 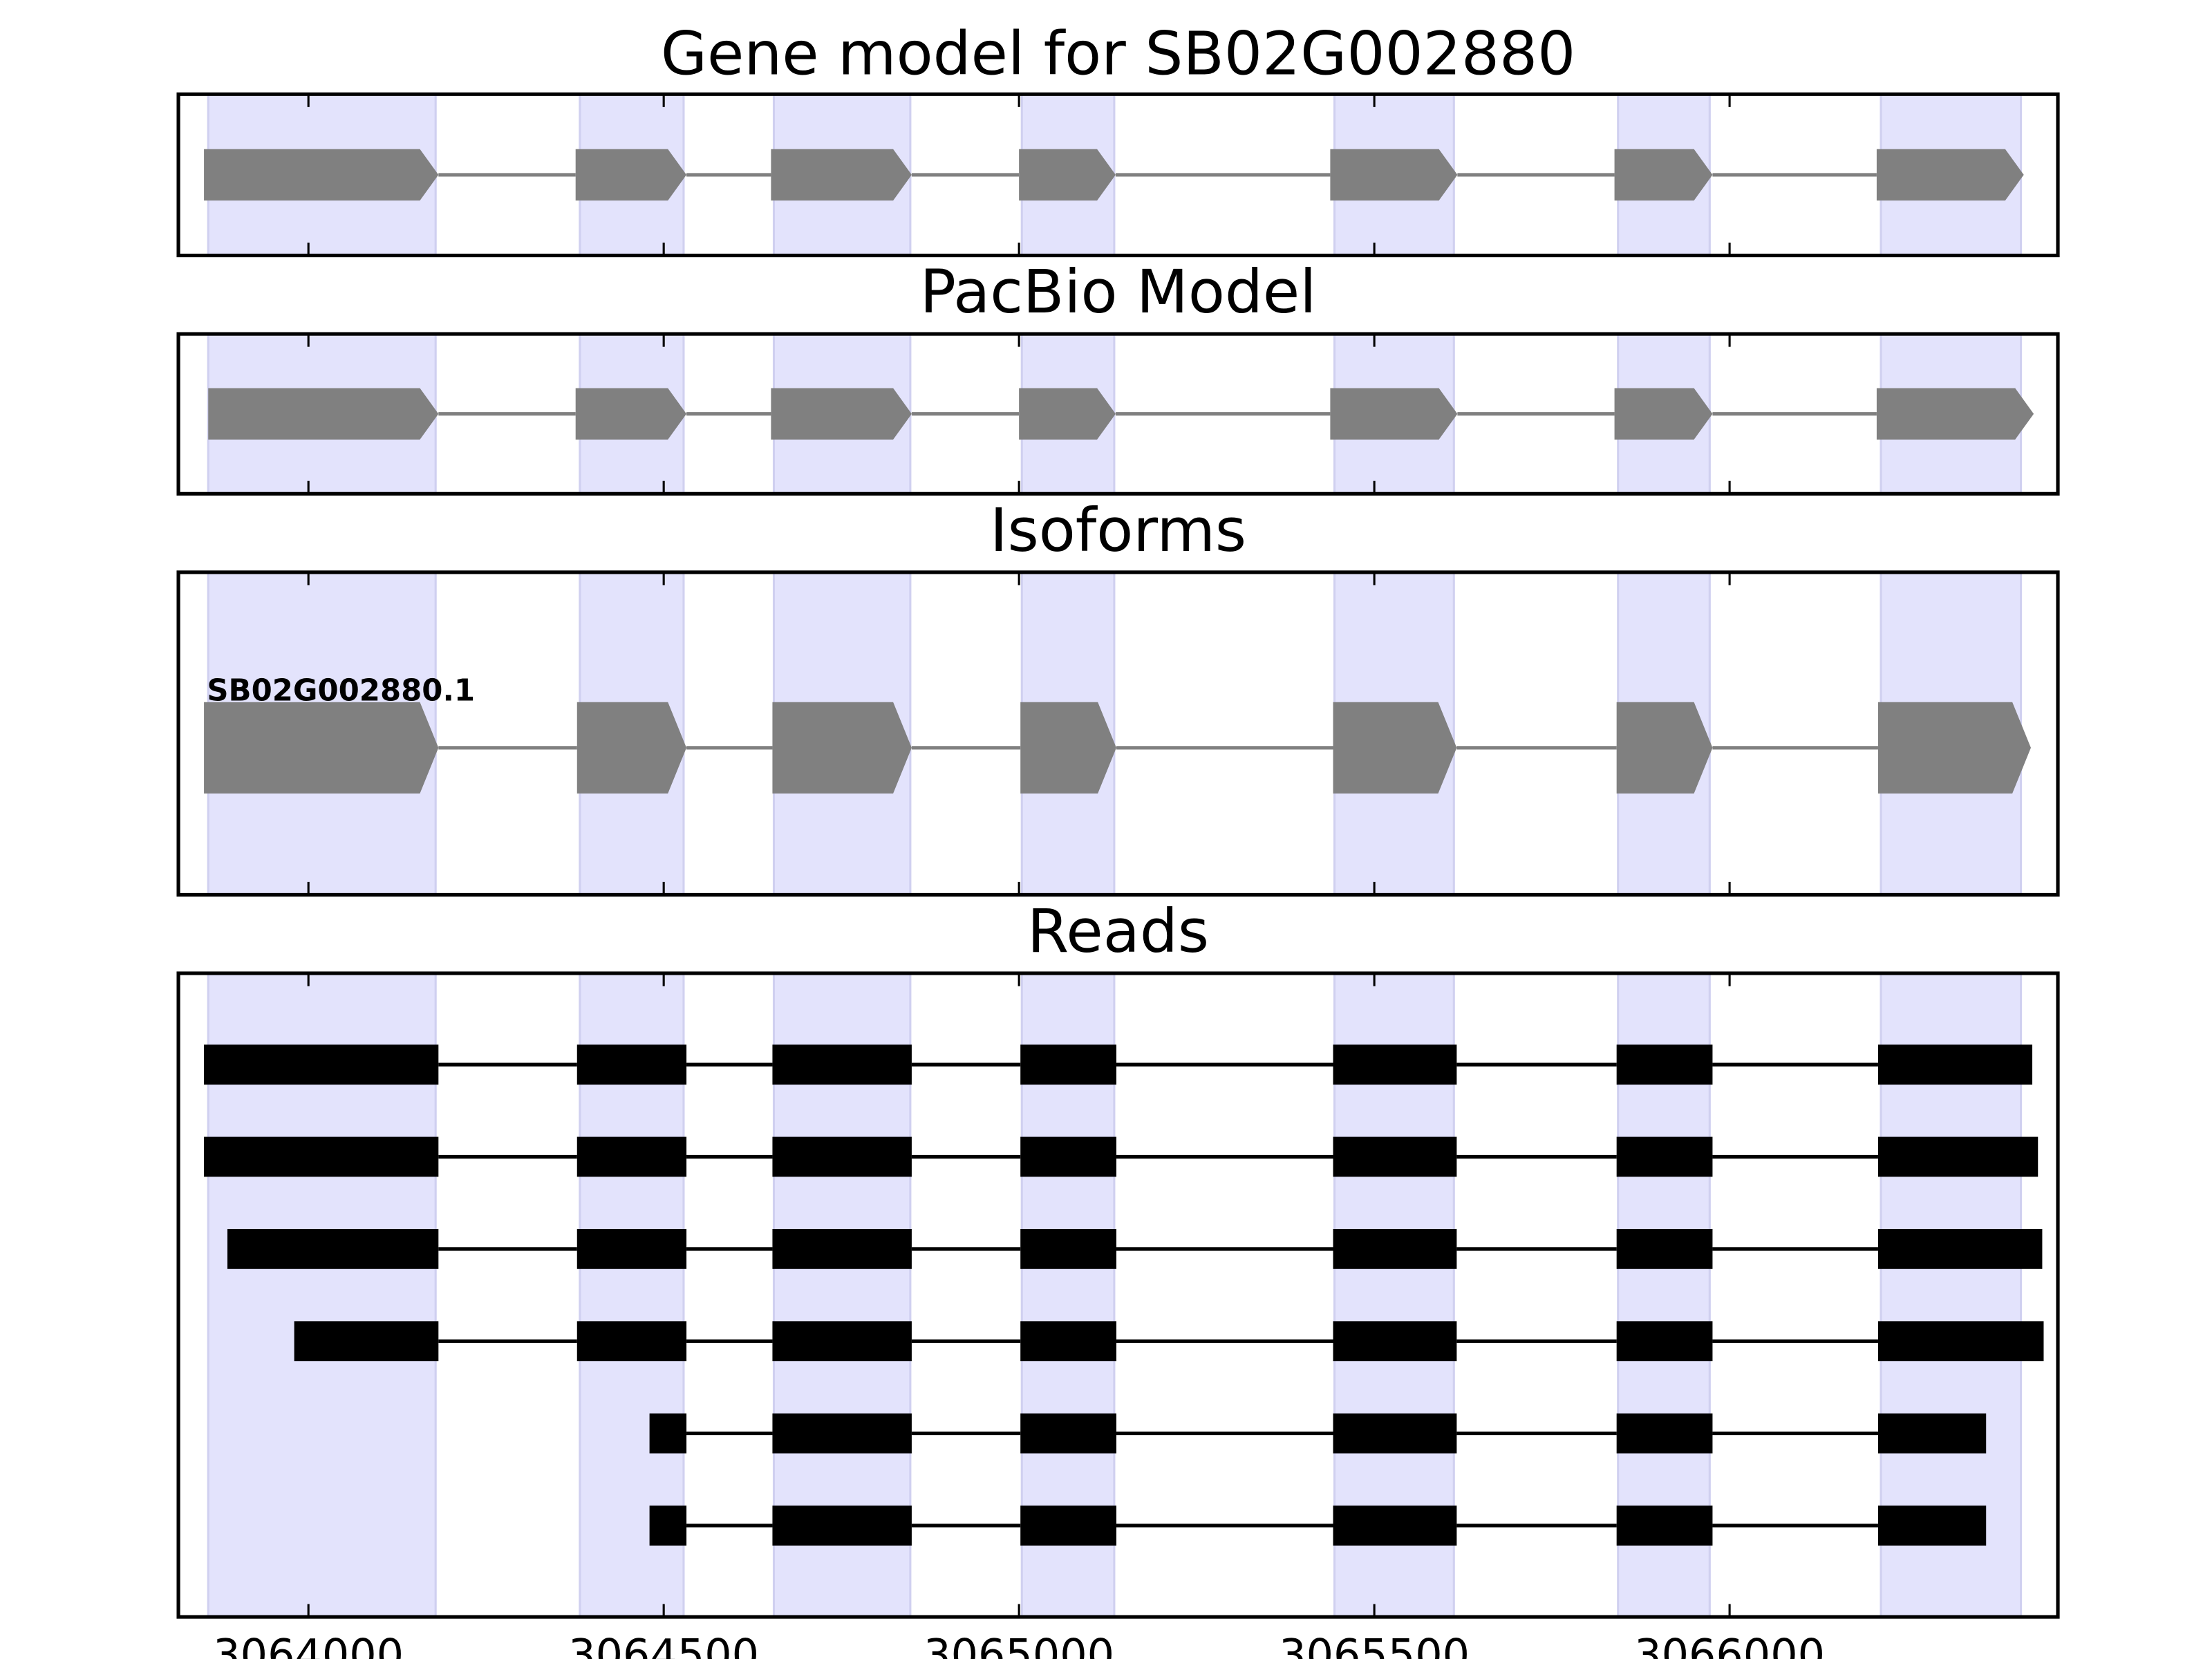 What do you see at coordinates (1118, 931) in the screenshot?
I see `panel-title: Reads` at bounding box center [1118, 931].